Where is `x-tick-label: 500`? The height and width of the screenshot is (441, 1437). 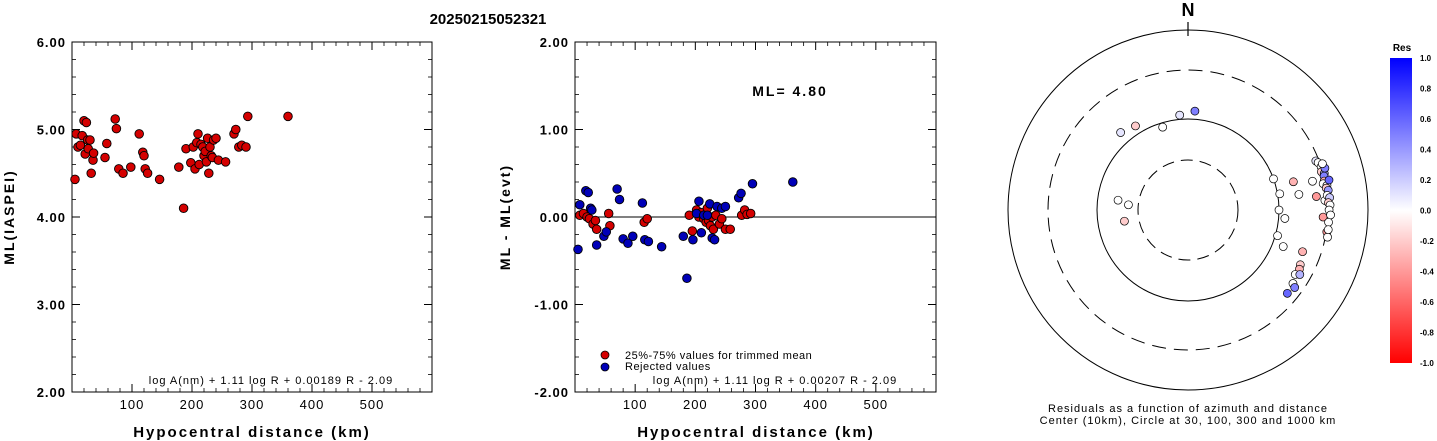 x-tick-label: 500 is located at coordinates (875, 404).